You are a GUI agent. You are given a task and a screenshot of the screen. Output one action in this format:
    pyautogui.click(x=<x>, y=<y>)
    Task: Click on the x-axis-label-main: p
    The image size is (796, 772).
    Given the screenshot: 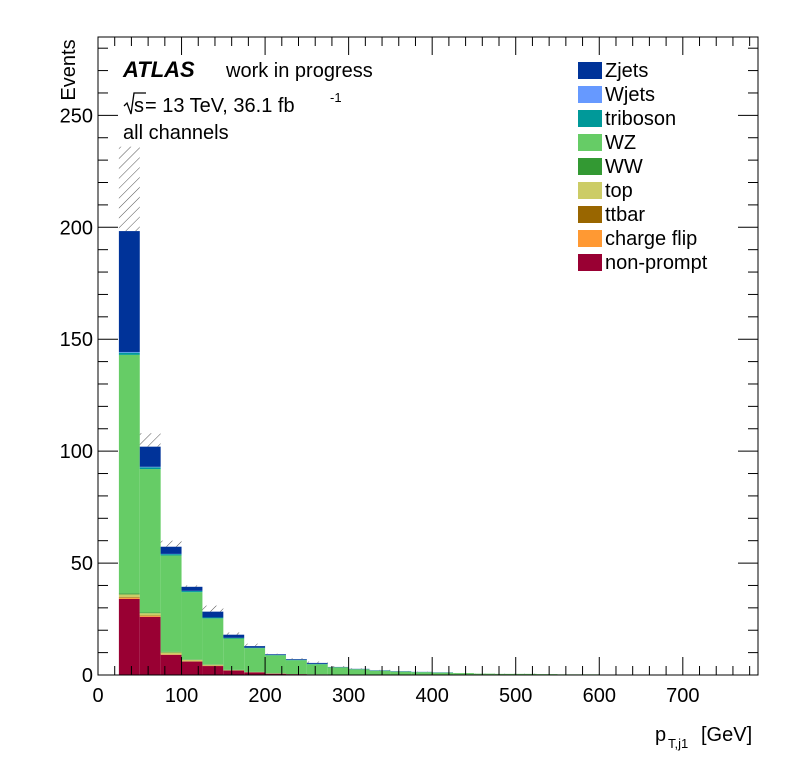 What is the action you would take?
    pyautogui.click(x=660, y=735)
    